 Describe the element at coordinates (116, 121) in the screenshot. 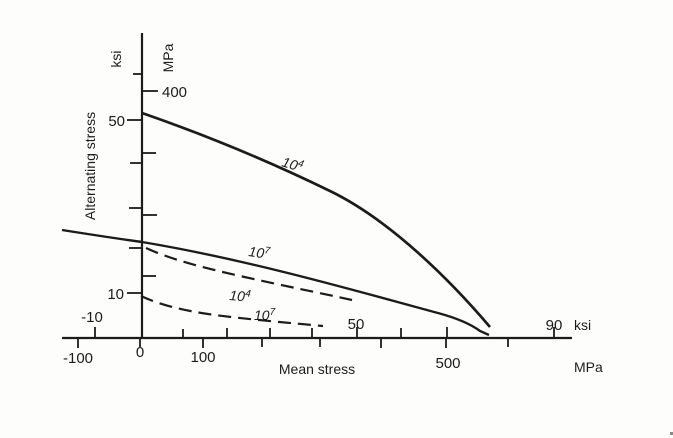

I see `y-tick-50ksi: 50` at that location.